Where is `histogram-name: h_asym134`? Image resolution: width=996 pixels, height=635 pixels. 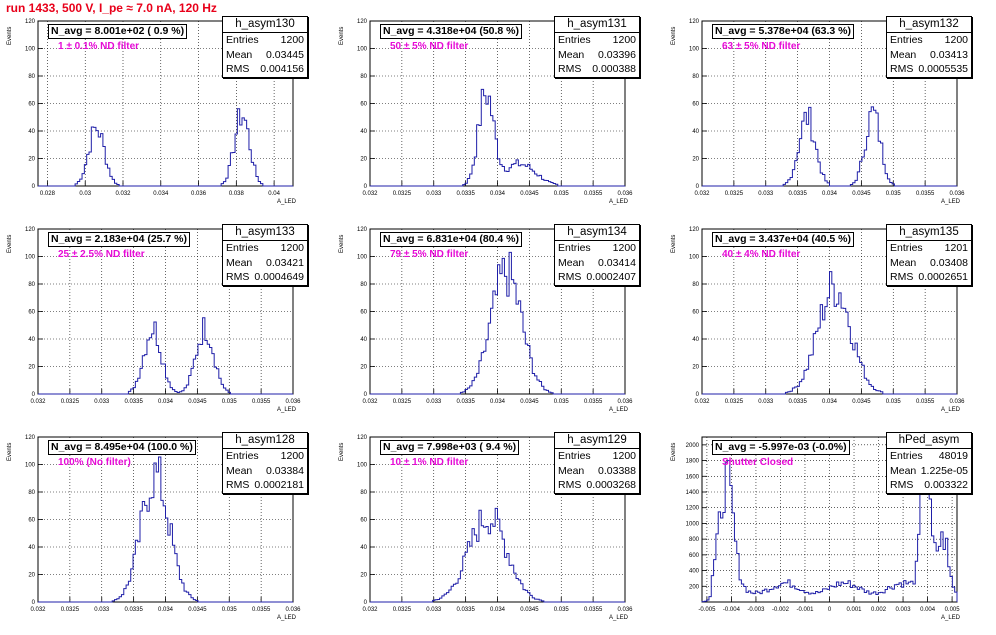 histogram-name: h_asym134 is located at coordinates (597, 233).